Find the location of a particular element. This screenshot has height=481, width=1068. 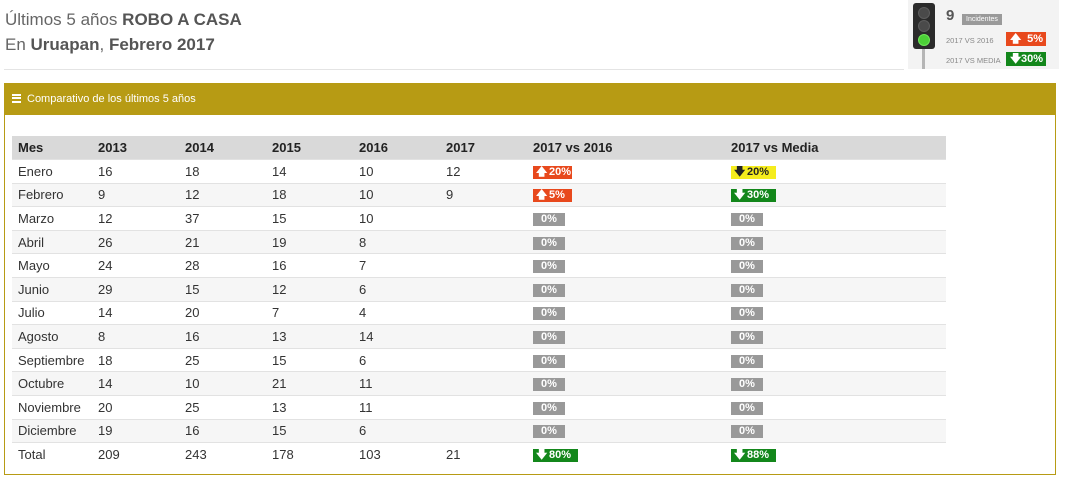

cell-y2013: 16 is located at coordinates (135, 171).